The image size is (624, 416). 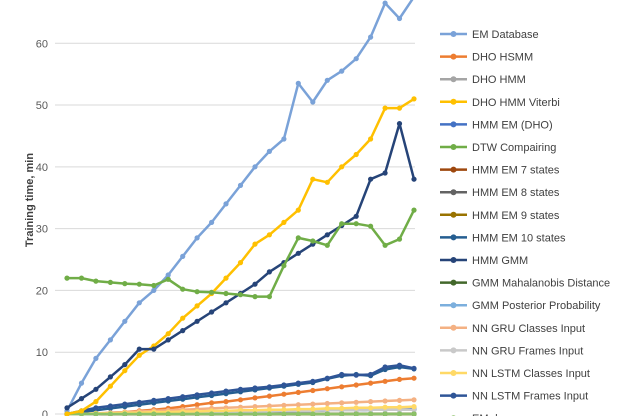 I want to click on legend-label: NN GRU Classes Input, so click(x=528, y=329).